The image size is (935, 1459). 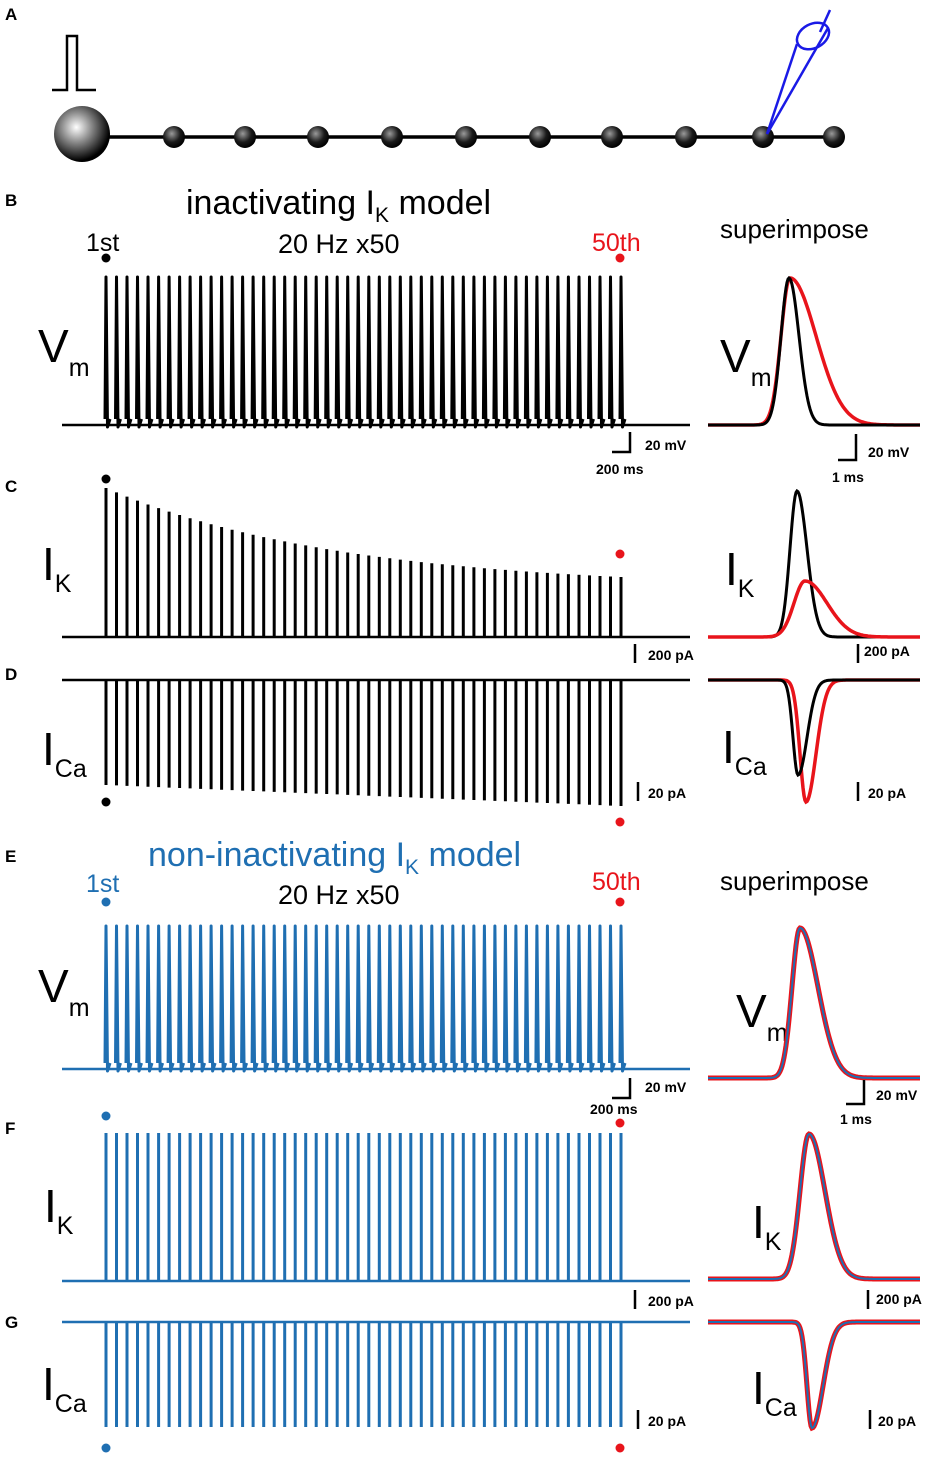 I want to click on section1-first-label: 1st, so click(x=102, y=243).